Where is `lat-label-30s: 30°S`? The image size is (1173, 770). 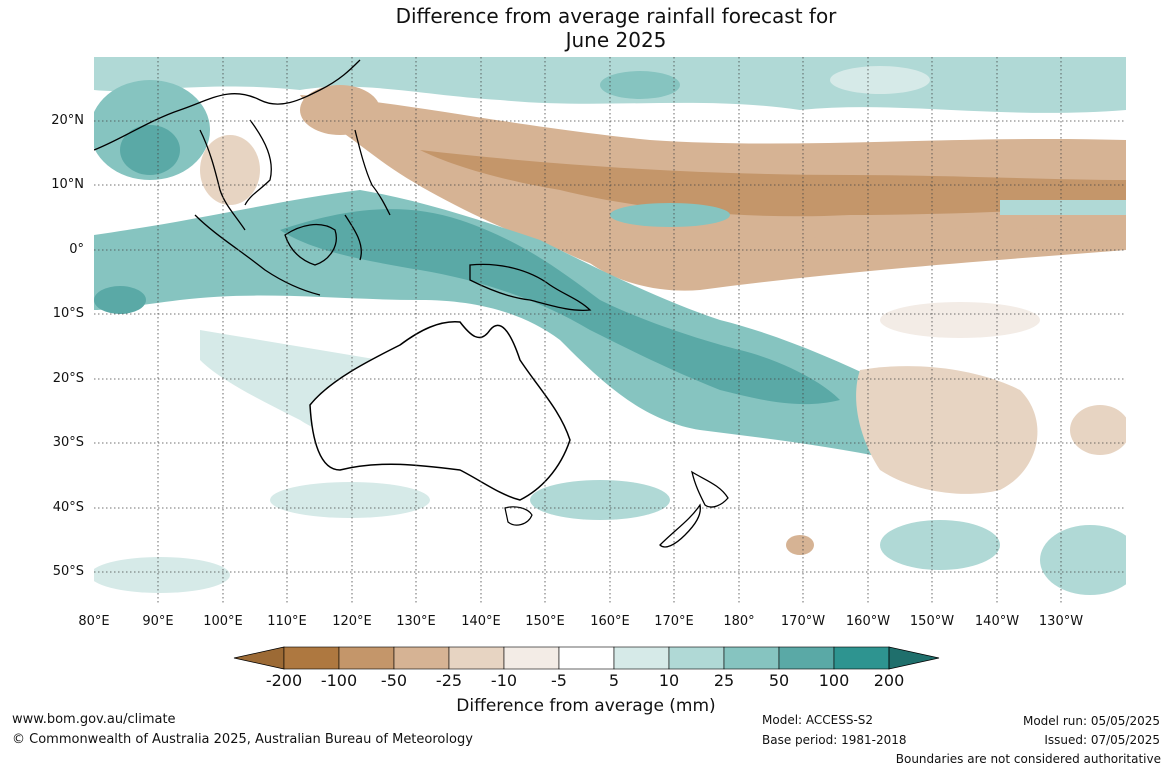
lat-label-30s: 30°S is located at coordinates (68, 442).